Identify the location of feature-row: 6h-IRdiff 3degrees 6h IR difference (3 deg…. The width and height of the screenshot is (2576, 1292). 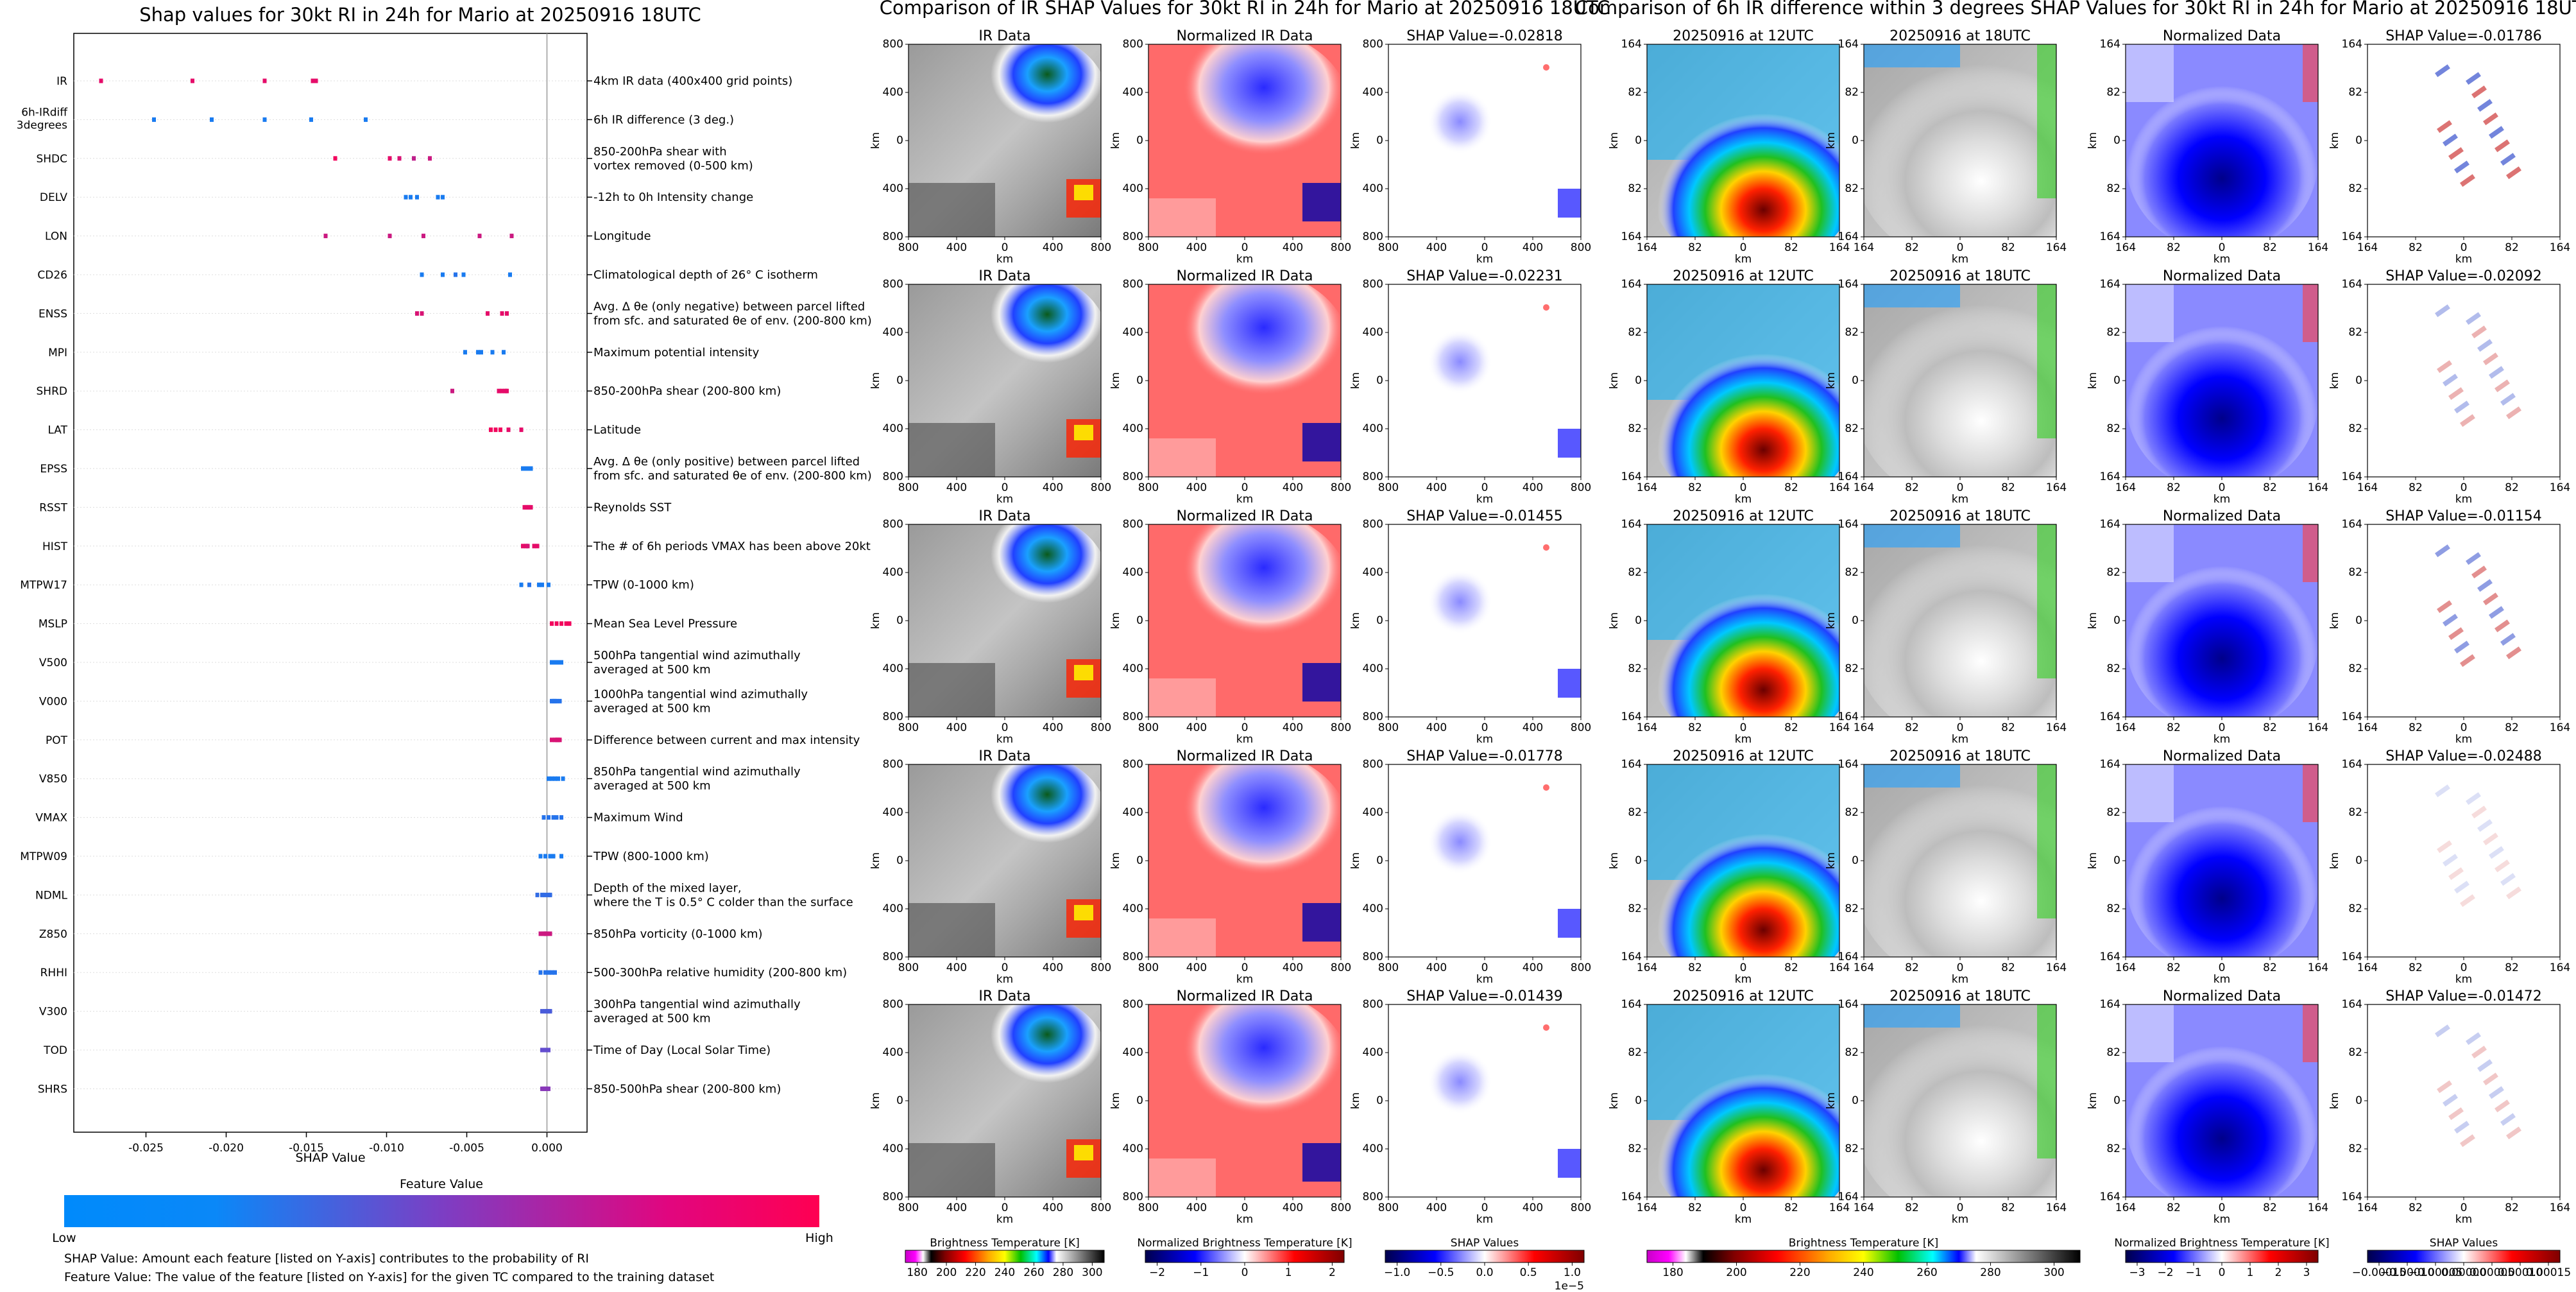
(376, 119).